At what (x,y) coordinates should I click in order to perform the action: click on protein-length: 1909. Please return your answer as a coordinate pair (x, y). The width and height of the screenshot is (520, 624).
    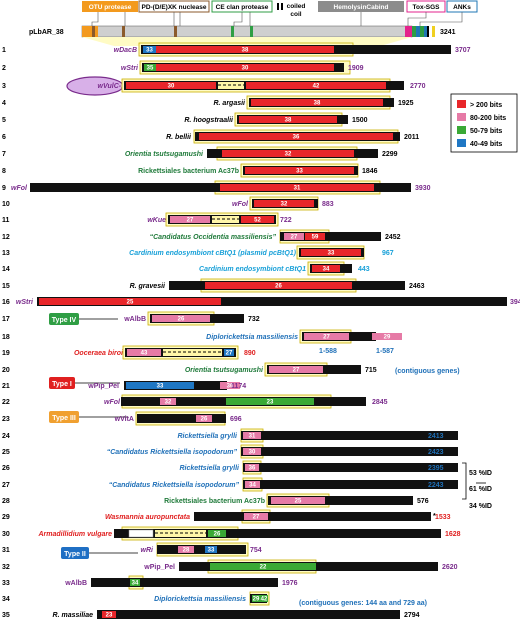
    Looking at the image, I should click on (356, 68).